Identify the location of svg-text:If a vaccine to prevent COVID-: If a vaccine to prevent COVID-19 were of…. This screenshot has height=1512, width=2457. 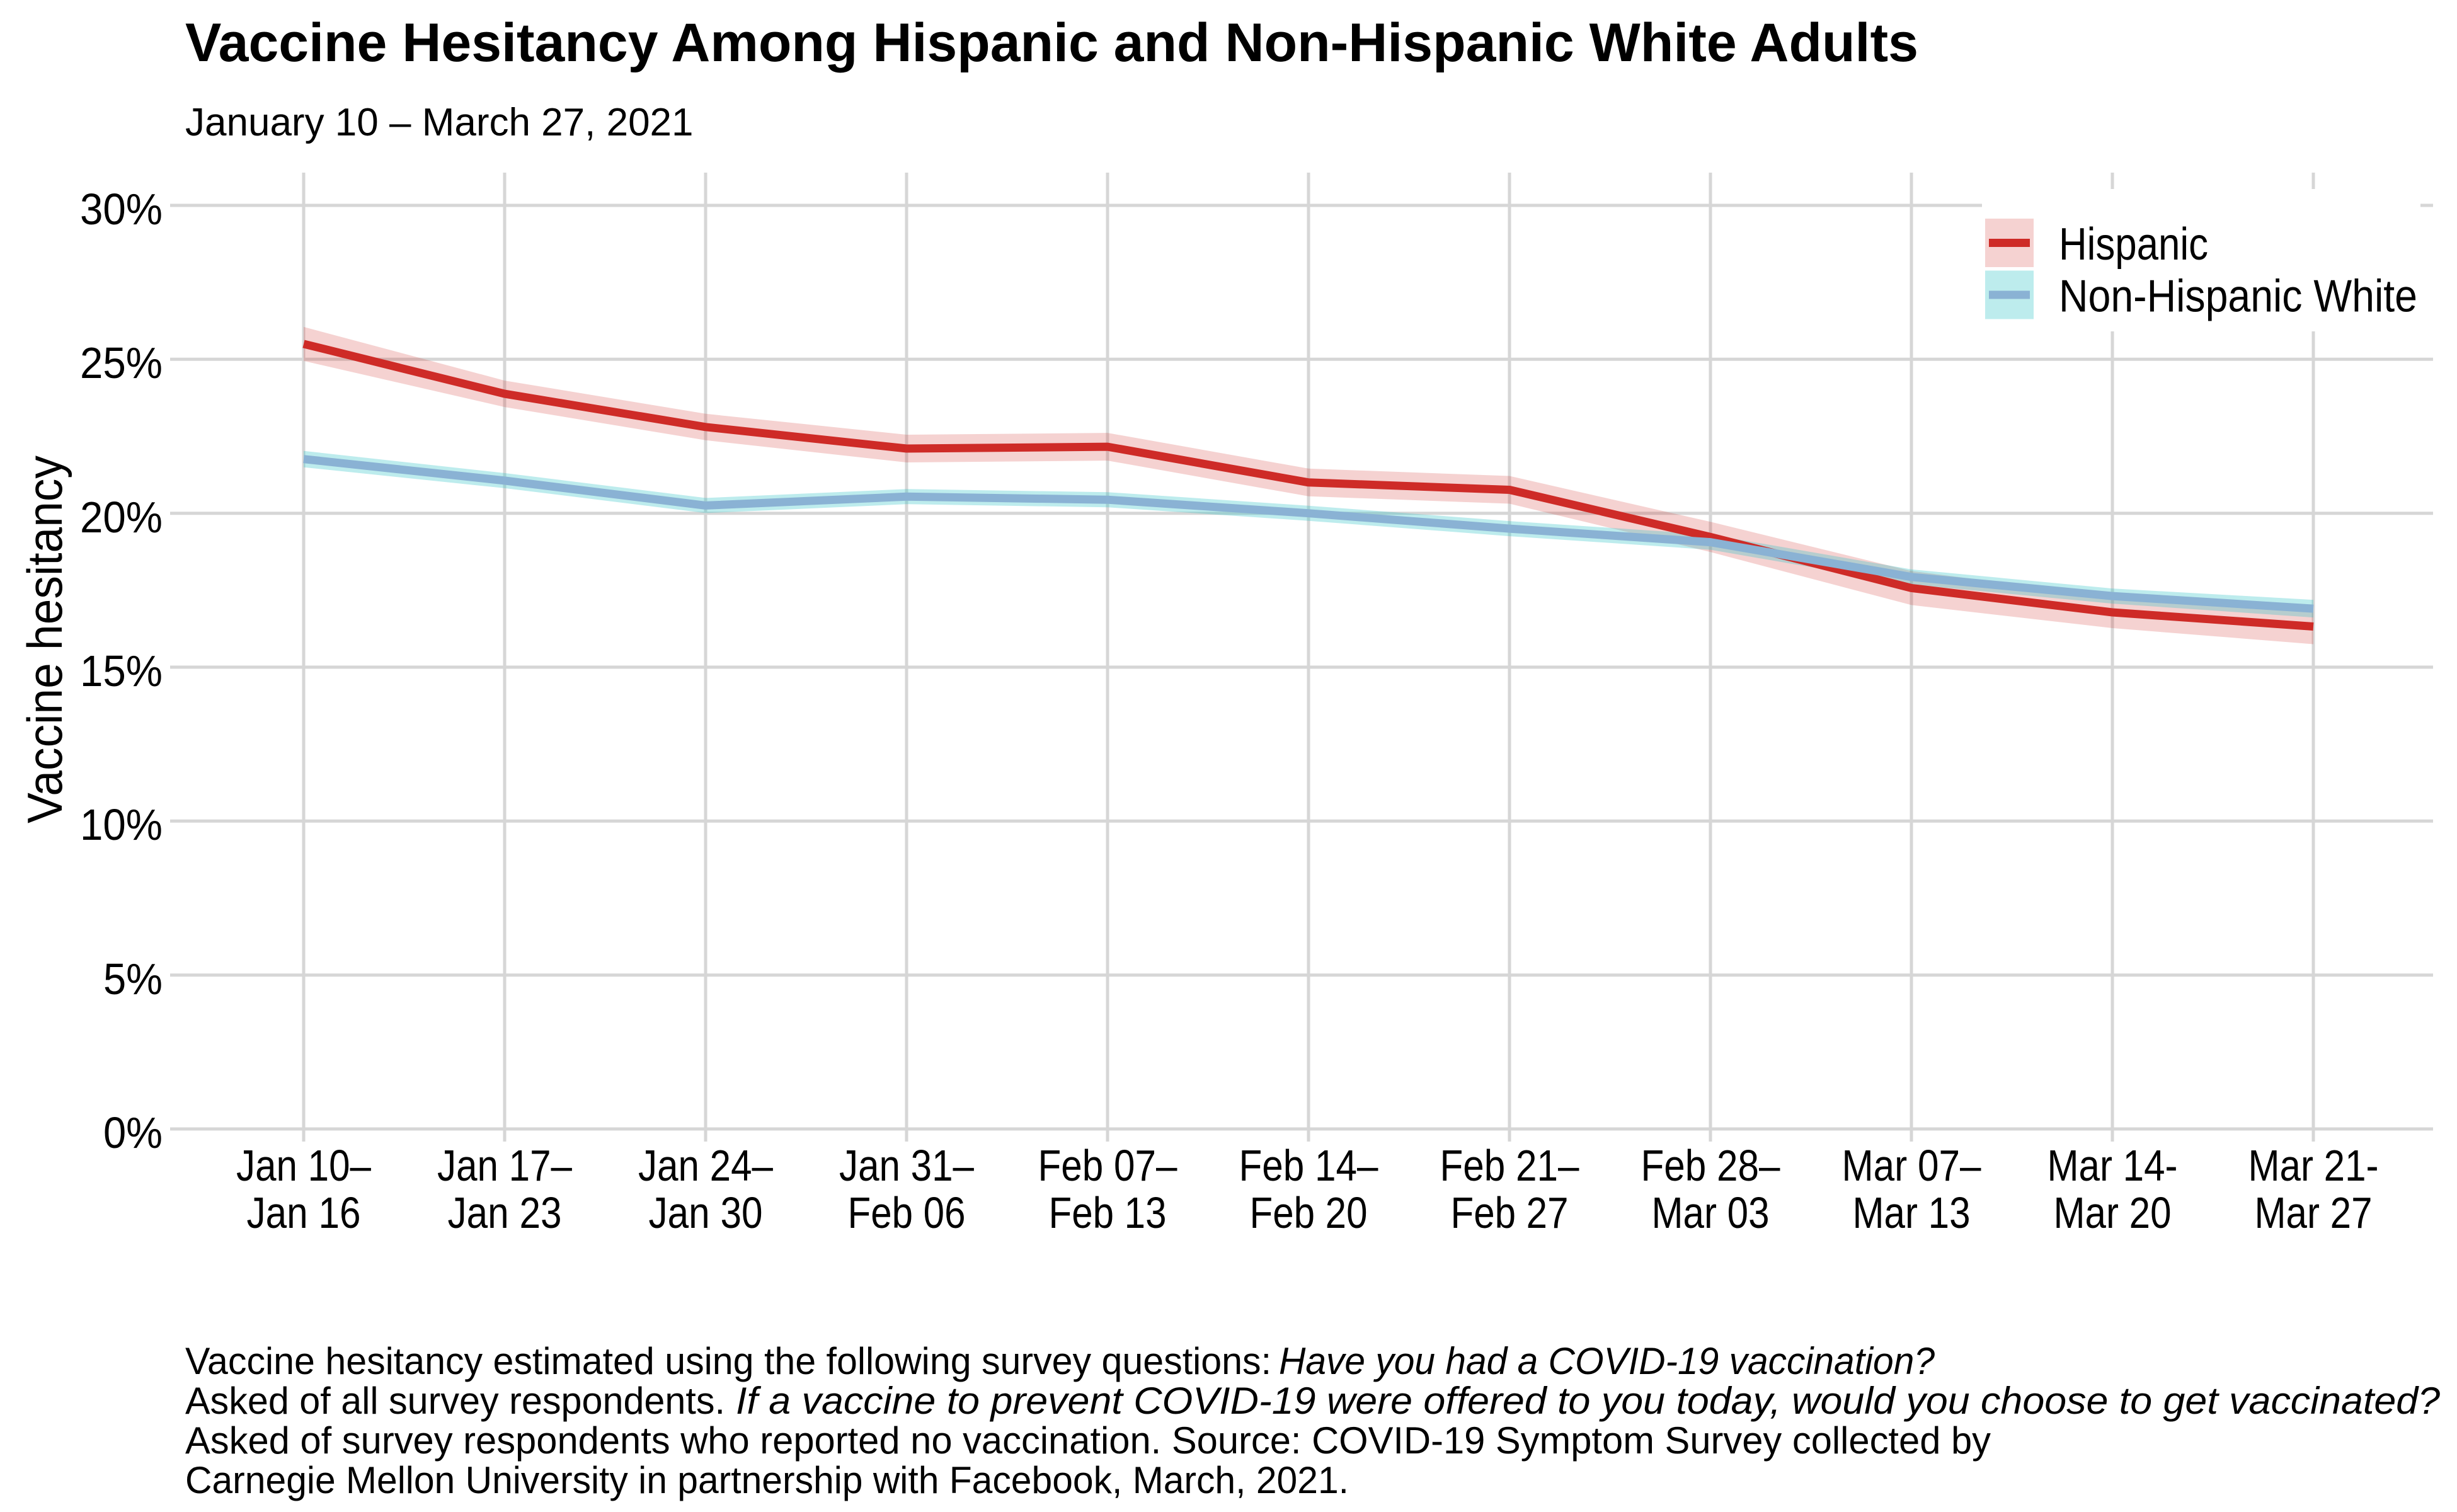
(1588, 1401).